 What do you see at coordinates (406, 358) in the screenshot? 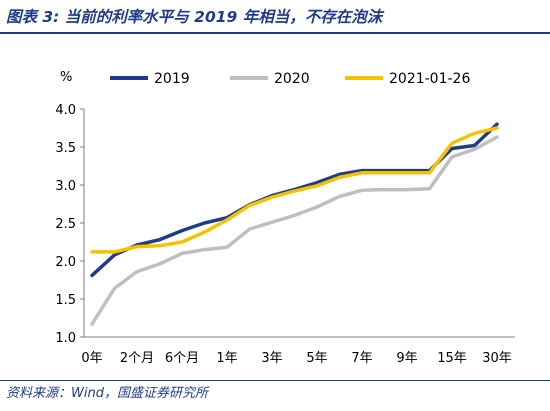
I see `x-tick-label: 9年` at bounding box center [406, 358].